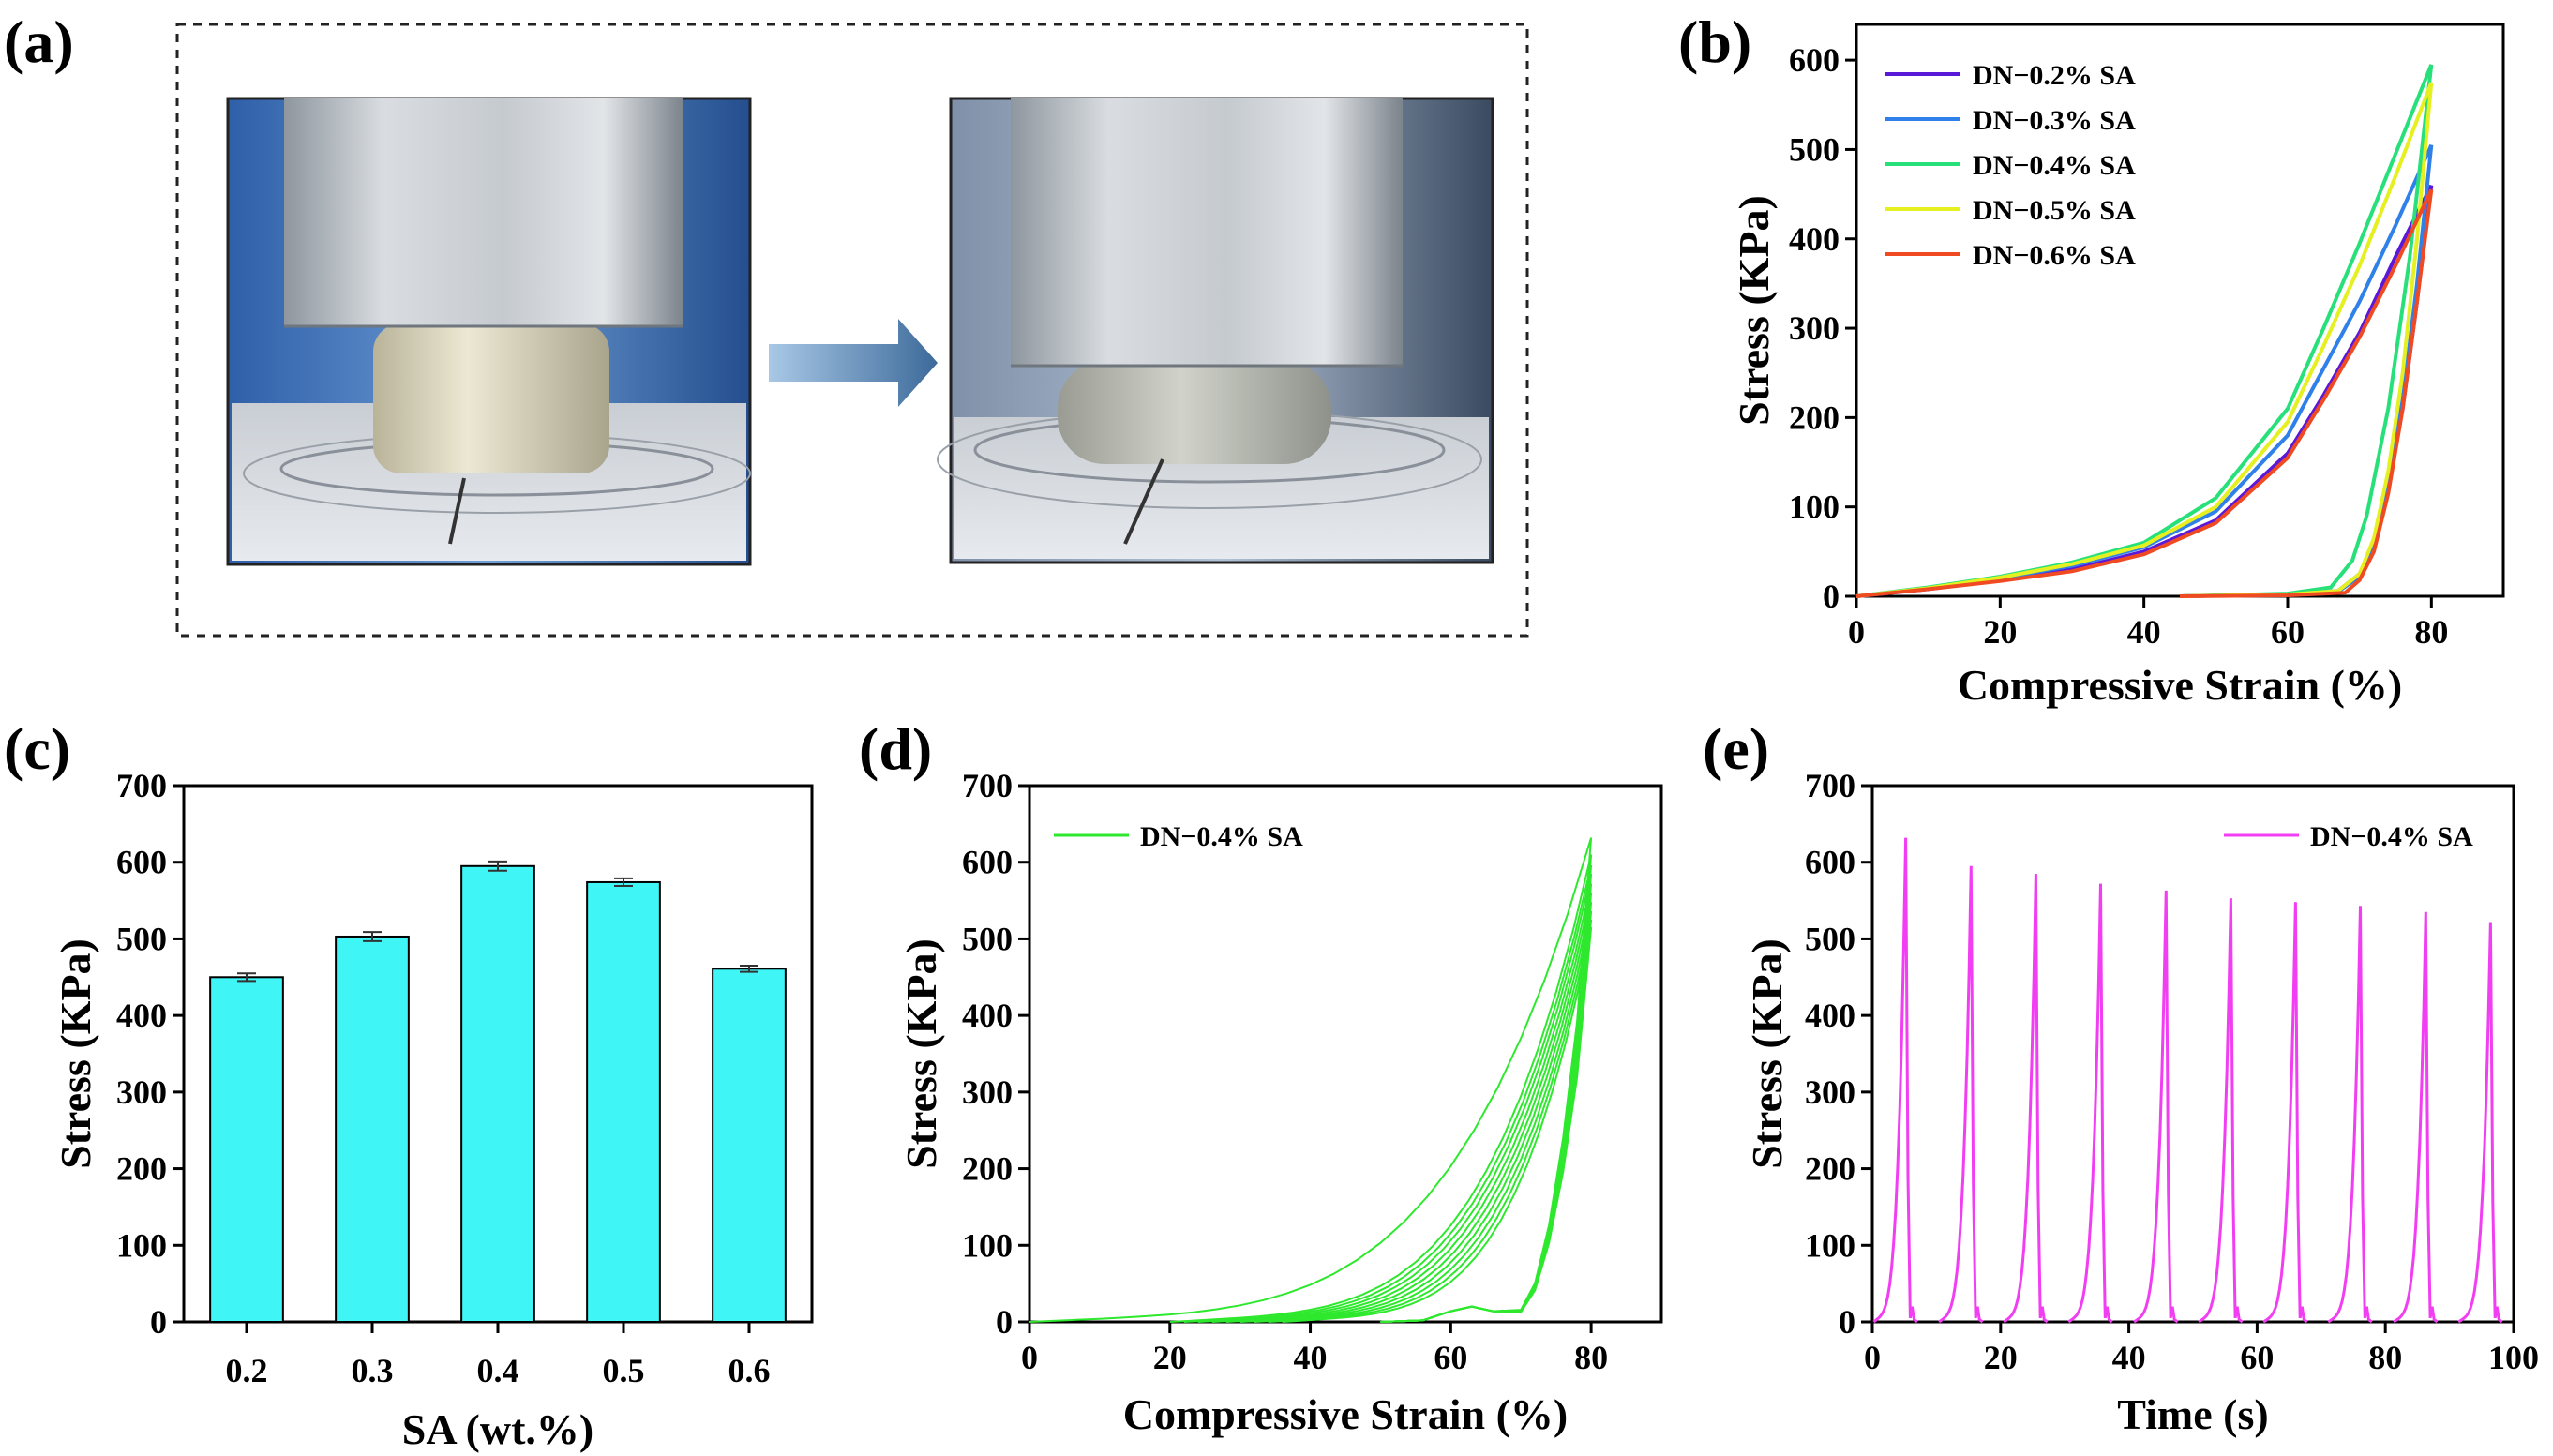 This screenshot has height=1456, width=2553. Describe the element at coordinates (1767, 1053) in the screenshot. I see `y-axis-label-e: Stress (KPa)` at that location.